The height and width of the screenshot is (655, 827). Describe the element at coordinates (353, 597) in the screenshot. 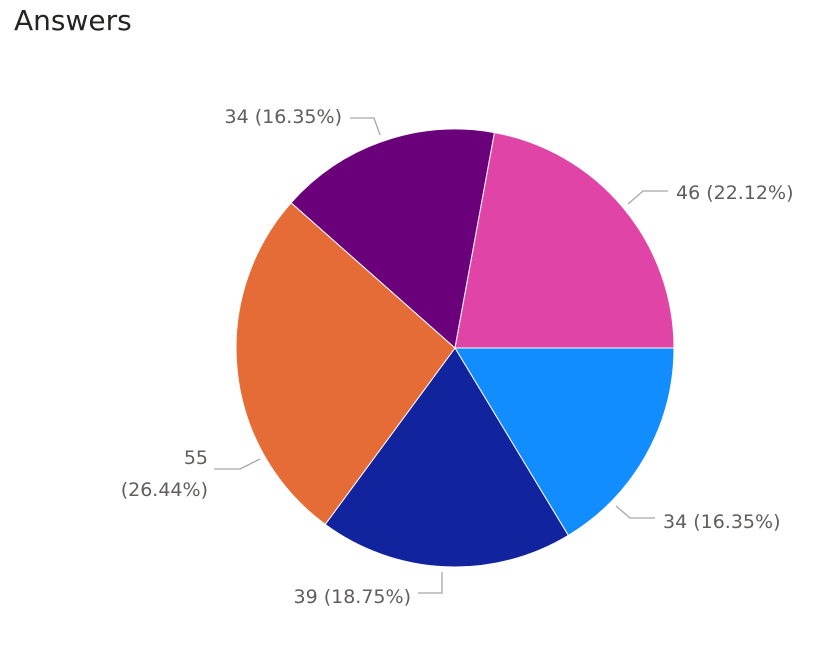

I see `data-label-slice-2: 39 (18.75%)` at that location.